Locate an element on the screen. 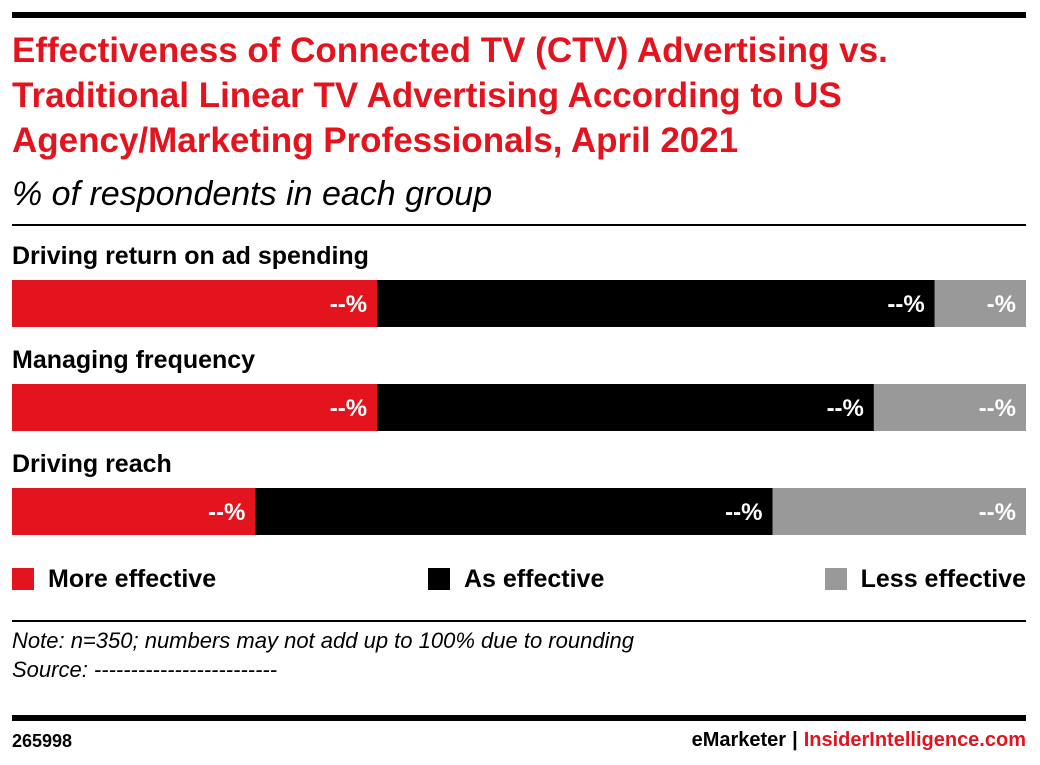  legend-label-more-effective: More effective is located at coordinates (132, 578).